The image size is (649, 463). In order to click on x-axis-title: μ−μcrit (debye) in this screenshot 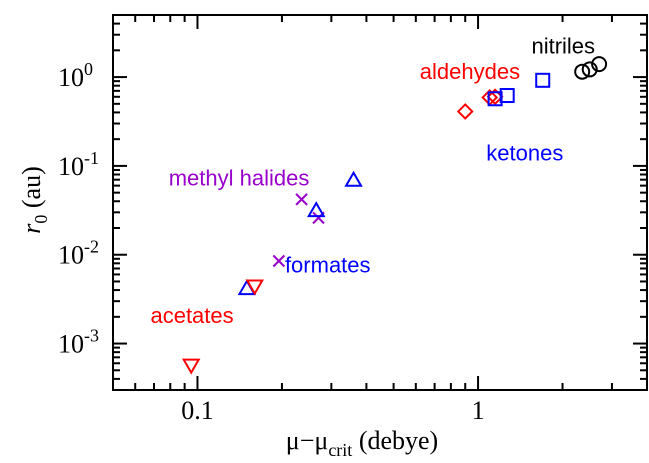, I will do `click(362, 443)`.